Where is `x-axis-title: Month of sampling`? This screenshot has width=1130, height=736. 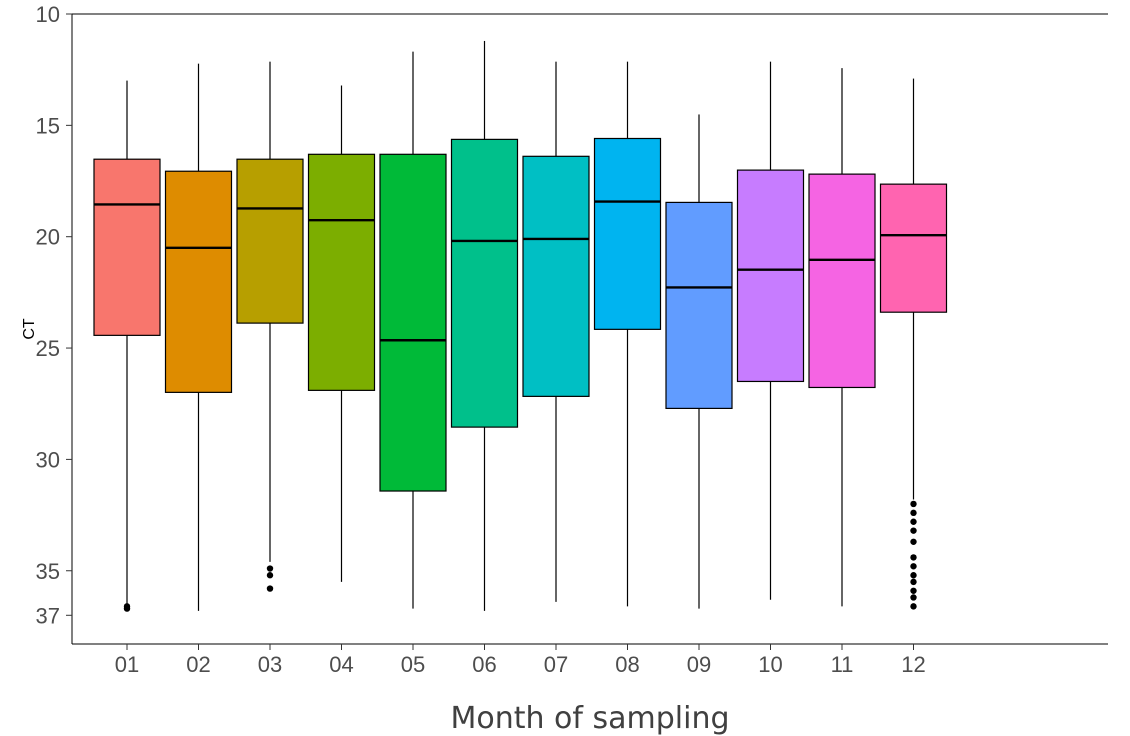
x-axis-title: Month of sampling is located at coordinates (589, 718).